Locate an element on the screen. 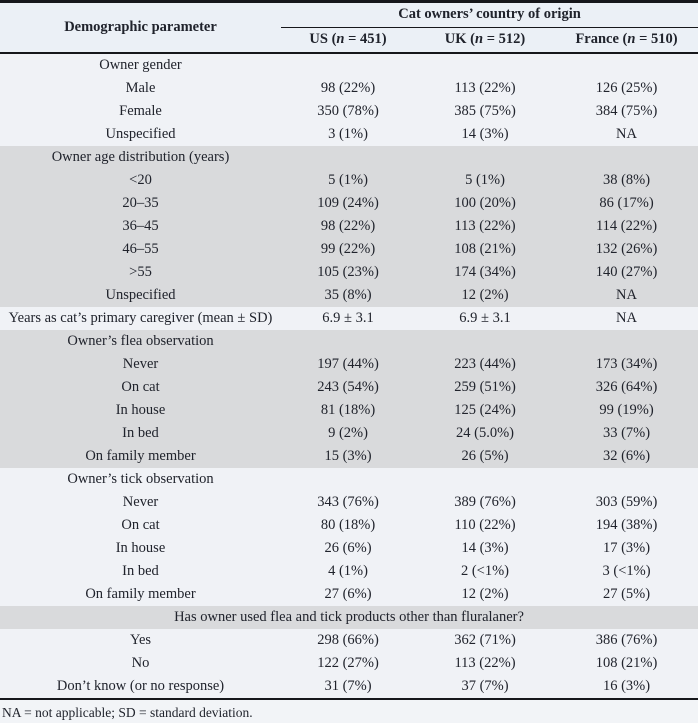 This screenshot has height=723, width=698. row-label: Never is located at coordinates (140, 364).